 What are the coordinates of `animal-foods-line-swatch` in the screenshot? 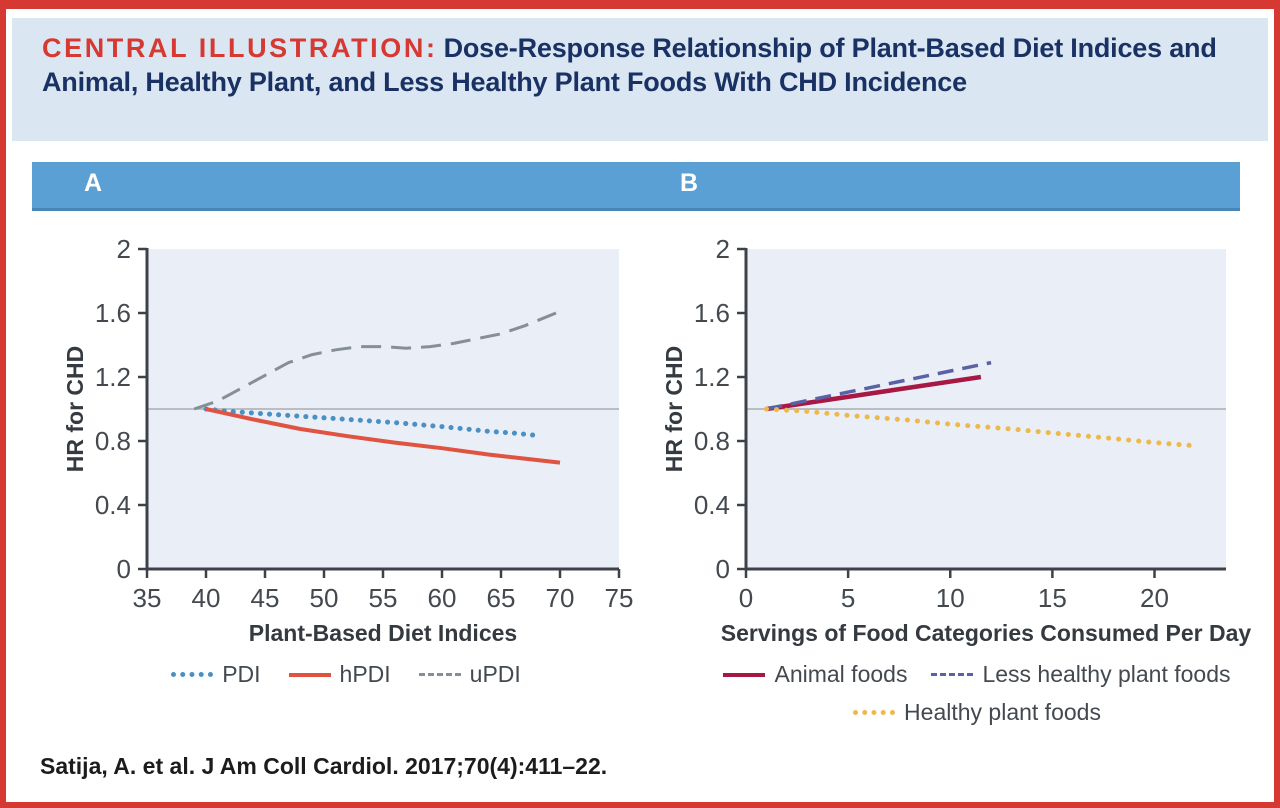 It's located at (744, 674).